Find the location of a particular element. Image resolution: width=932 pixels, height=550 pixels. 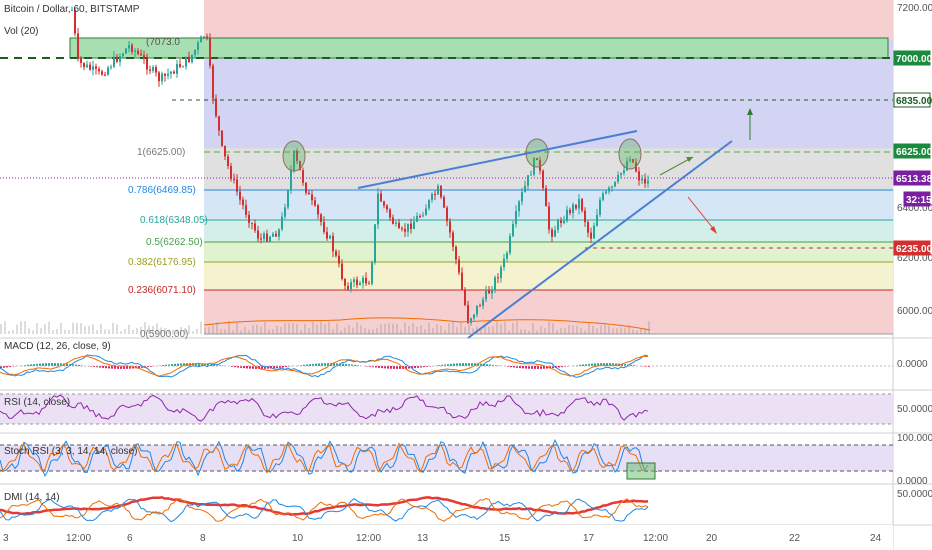

price-badge: 6235.00 is located at coordinates (912, 248).